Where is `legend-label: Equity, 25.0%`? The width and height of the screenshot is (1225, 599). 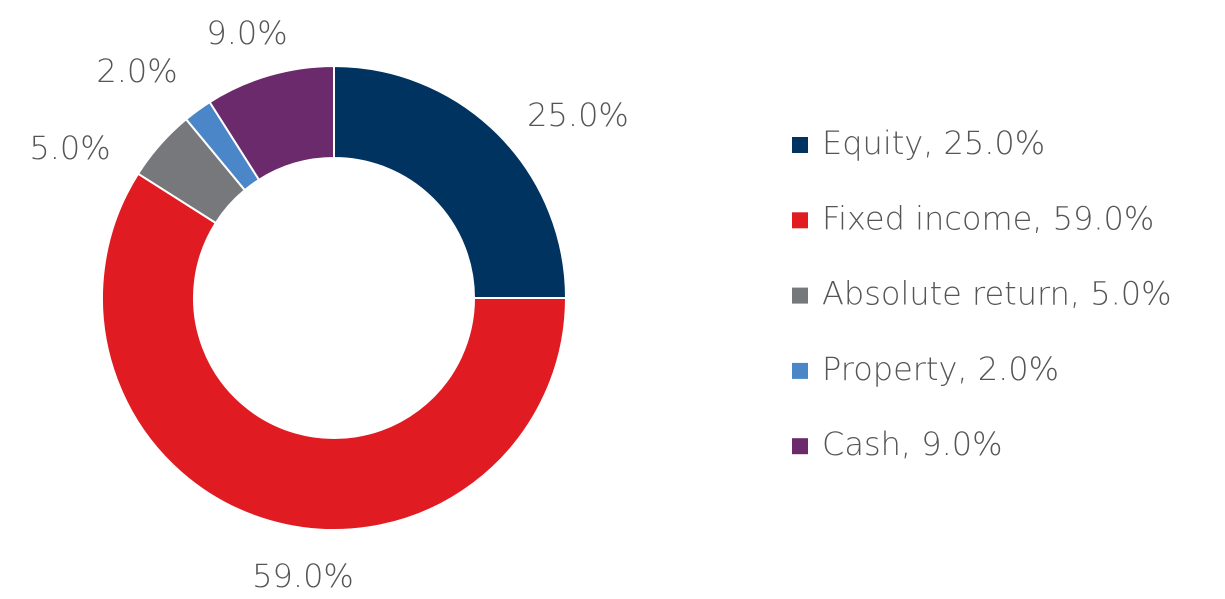
legend-label: Equity, 25.0% is located at coordinates (933, 143).